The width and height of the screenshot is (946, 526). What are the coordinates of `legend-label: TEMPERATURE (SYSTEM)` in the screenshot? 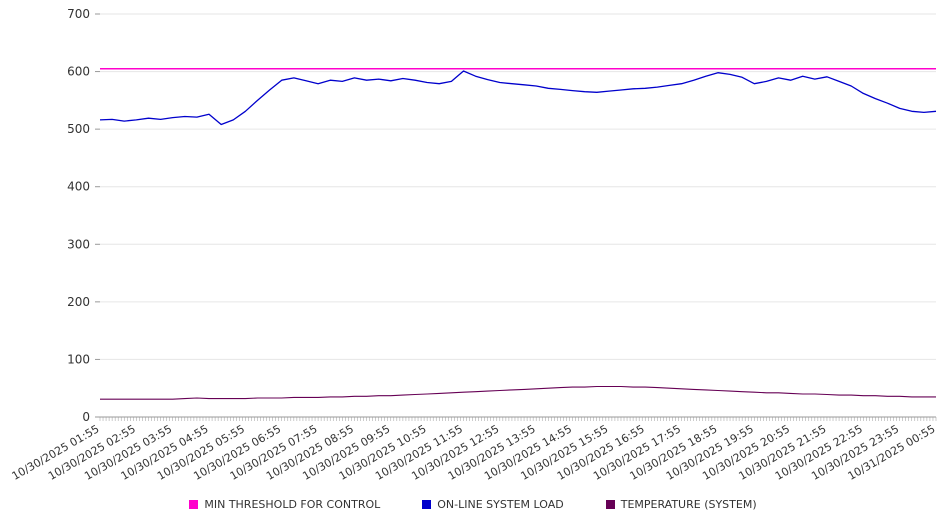 It's located at (688, 504).